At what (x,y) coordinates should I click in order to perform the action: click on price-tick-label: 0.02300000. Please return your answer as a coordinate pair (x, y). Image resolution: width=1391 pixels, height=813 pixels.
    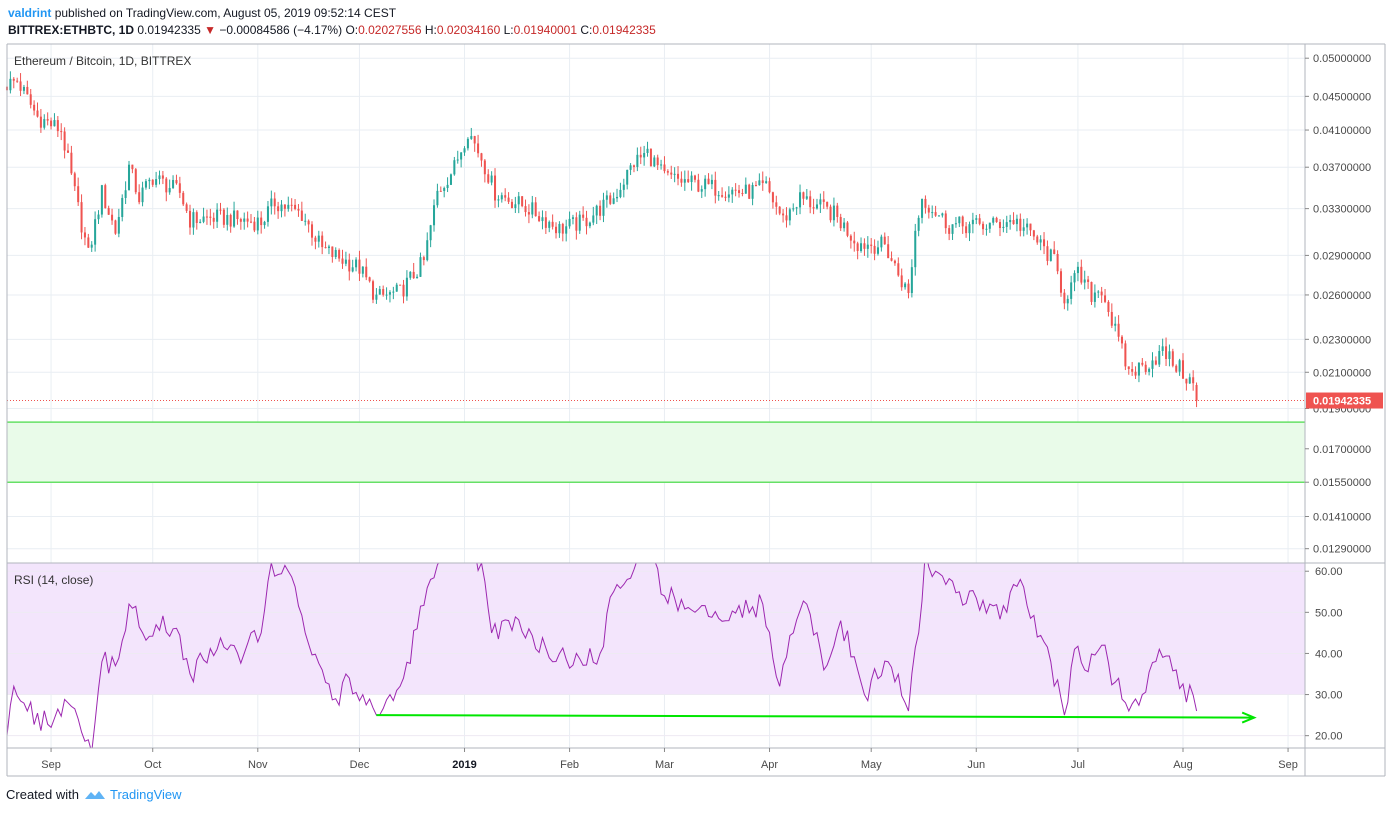
    Looking at the image, I should click on (1342, 340).